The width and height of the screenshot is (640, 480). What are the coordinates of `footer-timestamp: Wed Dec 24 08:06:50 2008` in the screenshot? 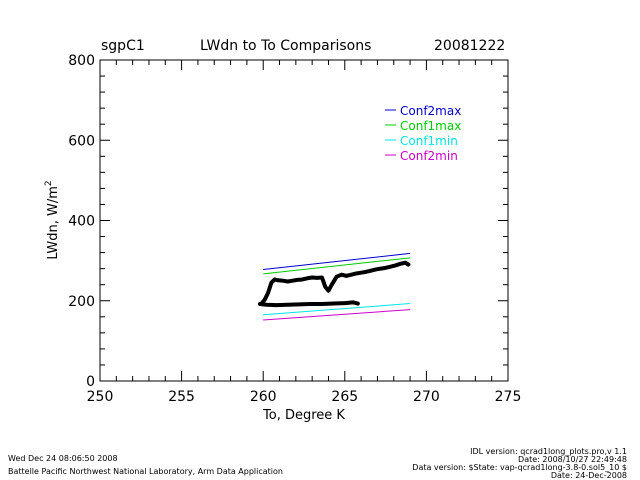 It's located at (63, 458).